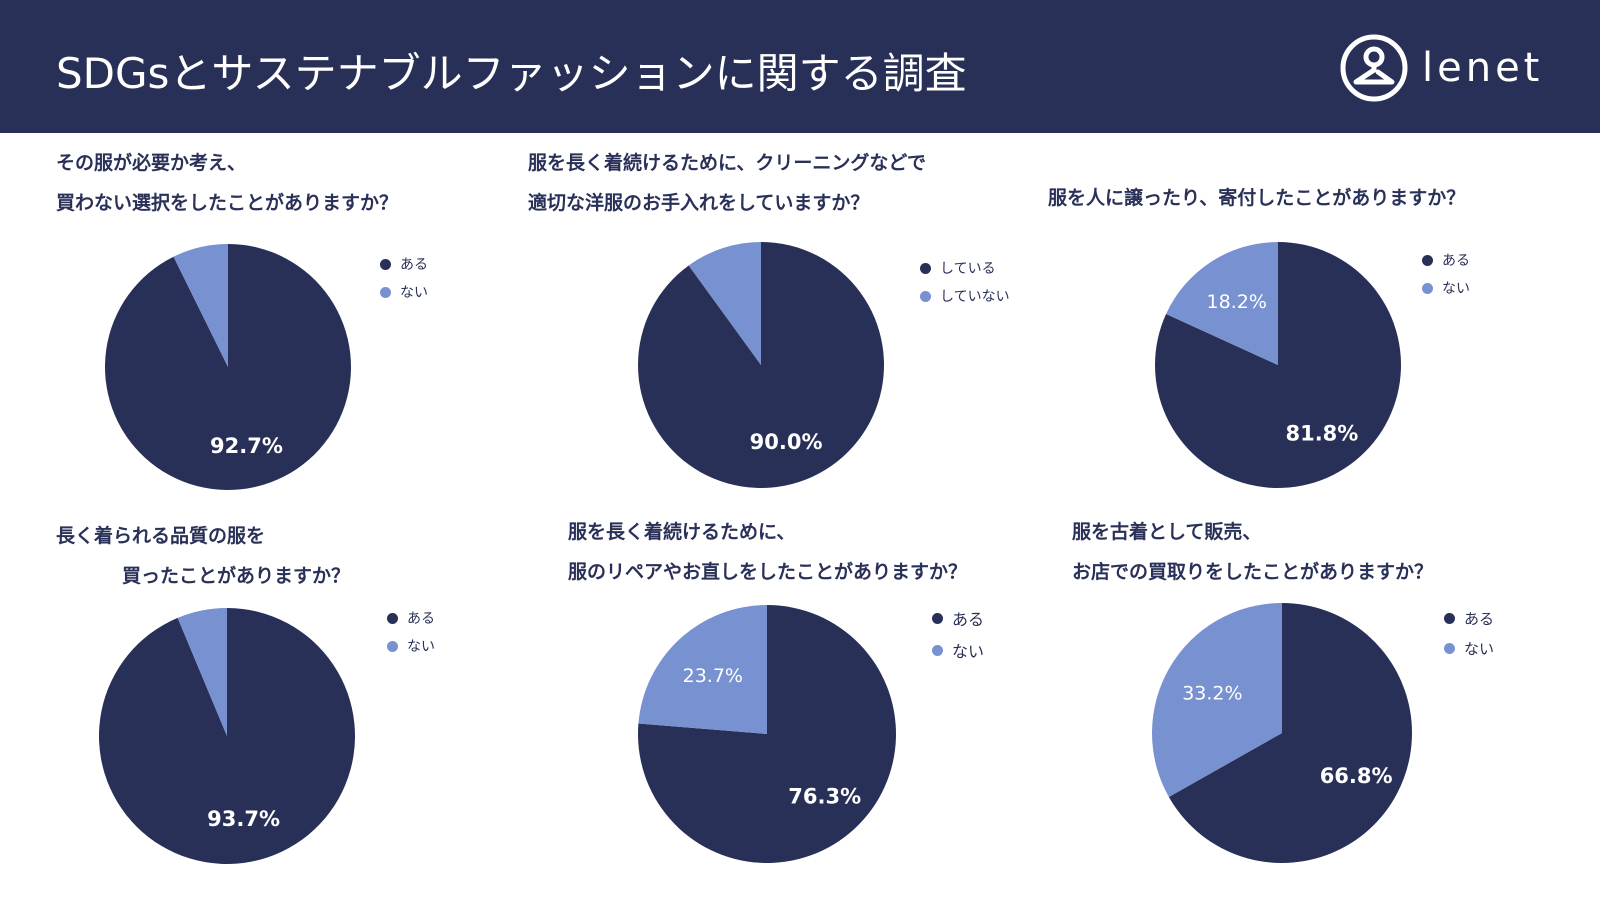 This screenshot has width=1600, height=900. Describe the element at coordinates (713, 676) in the screenshot. I see `data-label-minor: 23.7%` at that location.